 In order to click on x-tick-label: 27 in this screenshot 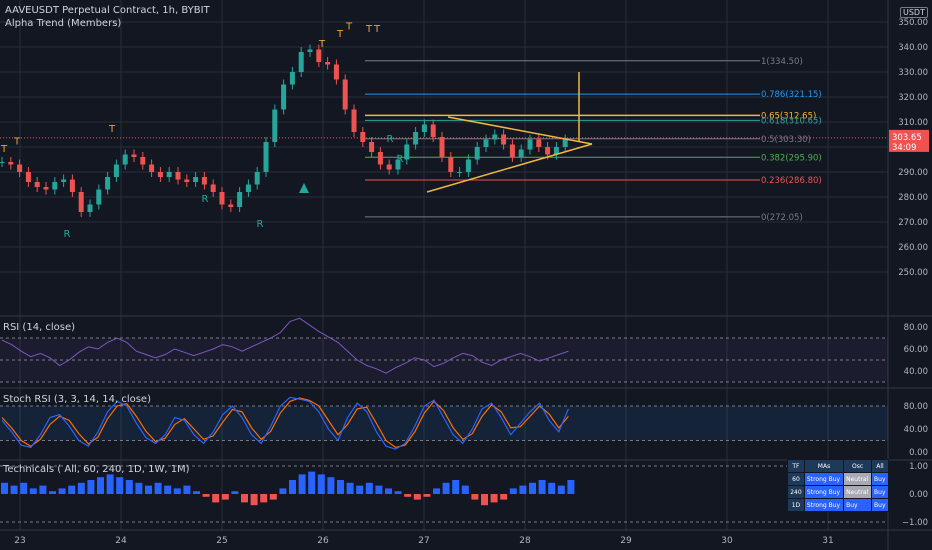, I will do `click(423, 541)`.